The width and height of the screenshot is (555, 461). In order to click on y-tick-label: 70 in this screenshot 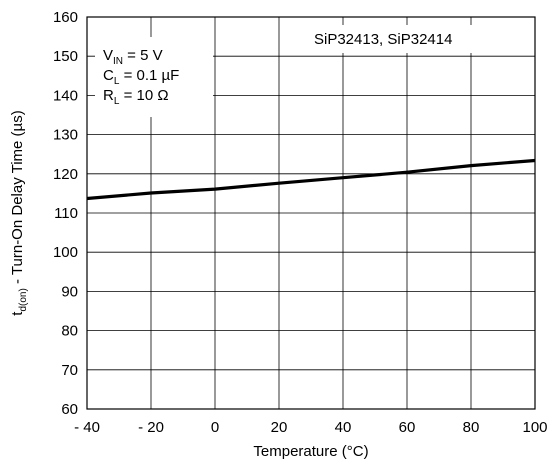, I will do `click(69, 370)`.